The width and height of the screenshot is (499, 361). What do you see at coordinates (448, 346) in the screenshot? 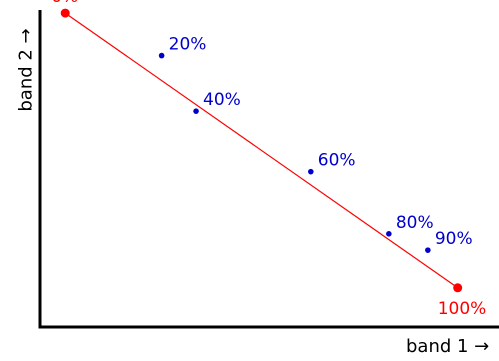
I see `x-axis-label: band 1 →` at bounding box center [448, 346].